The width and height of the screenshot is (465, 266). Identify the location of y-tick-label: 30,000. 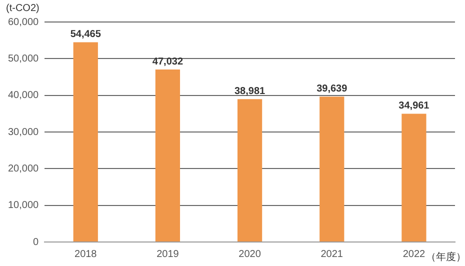
(24, 132).